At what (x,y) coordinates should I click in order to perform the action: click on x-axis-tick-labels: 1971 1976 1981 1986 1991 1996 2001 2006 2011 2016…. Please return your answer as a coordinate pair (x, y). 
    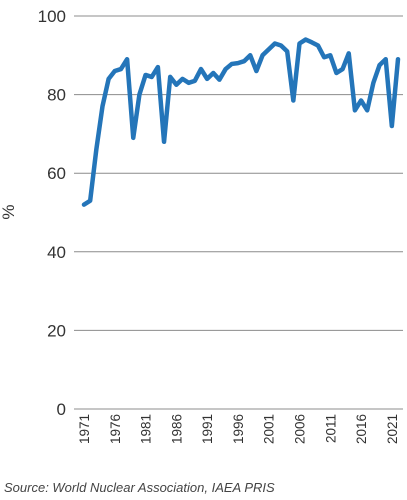
    Looking at the image, I should click on (238, 429).